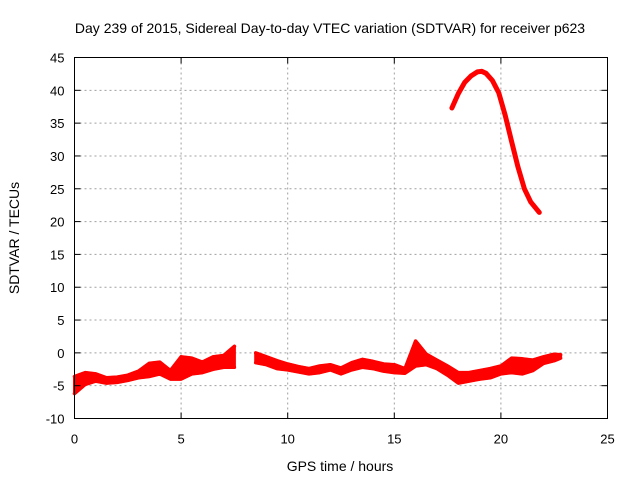 The height and width of the screenshot is (480, 640). Describe the element at coordinates (180, 439) in the screenshot. I see `x-tick-label: 5` at that location.